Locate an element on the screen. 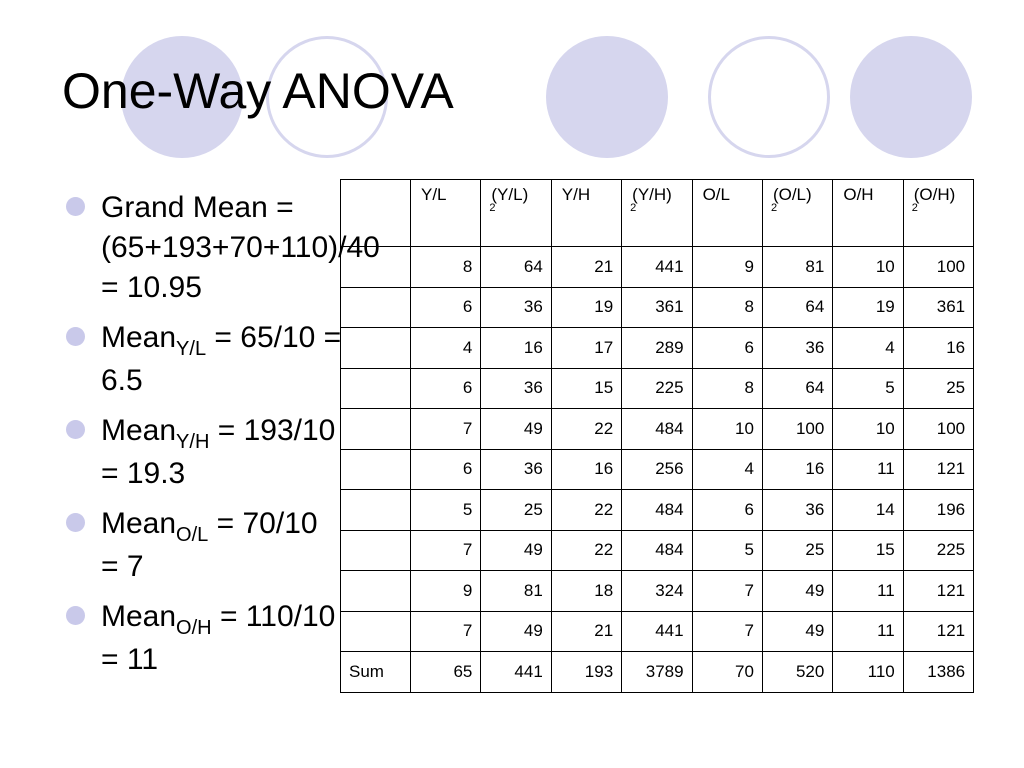 This screenshot has height=768, width=1024. table-cell: 65 is located at coordinates (445, 672).